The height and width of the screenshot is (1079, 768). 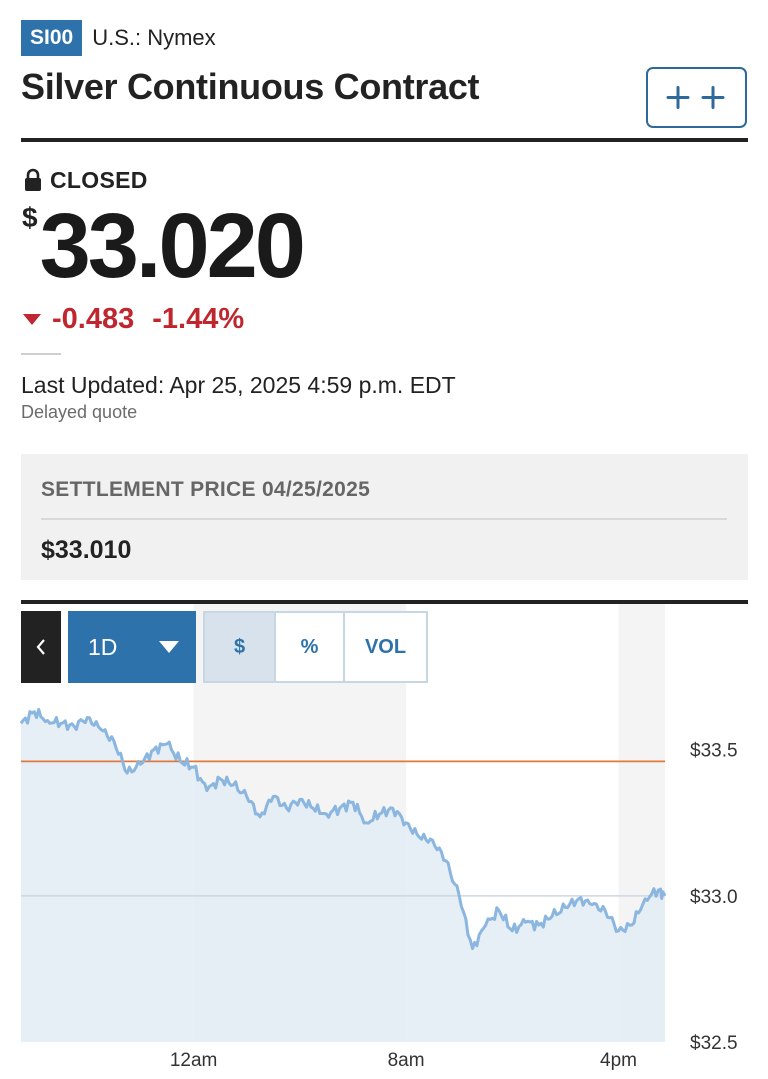 What do you see at coordinates (194, 1060) in the screenshot?
I see `x-tick-label: 12am` at bounding box center [194, 1060].